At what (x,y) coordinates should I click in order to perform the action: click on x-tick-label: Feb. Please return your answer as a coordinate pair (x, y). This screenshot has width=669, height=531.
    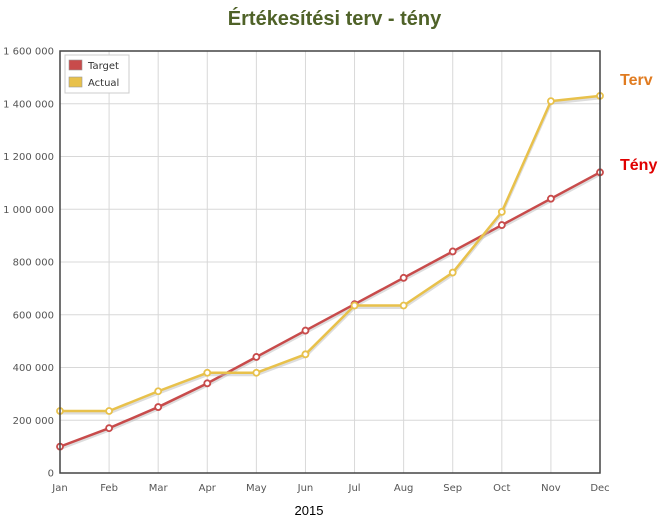
    Looking at the image, I should click on (109, 488).